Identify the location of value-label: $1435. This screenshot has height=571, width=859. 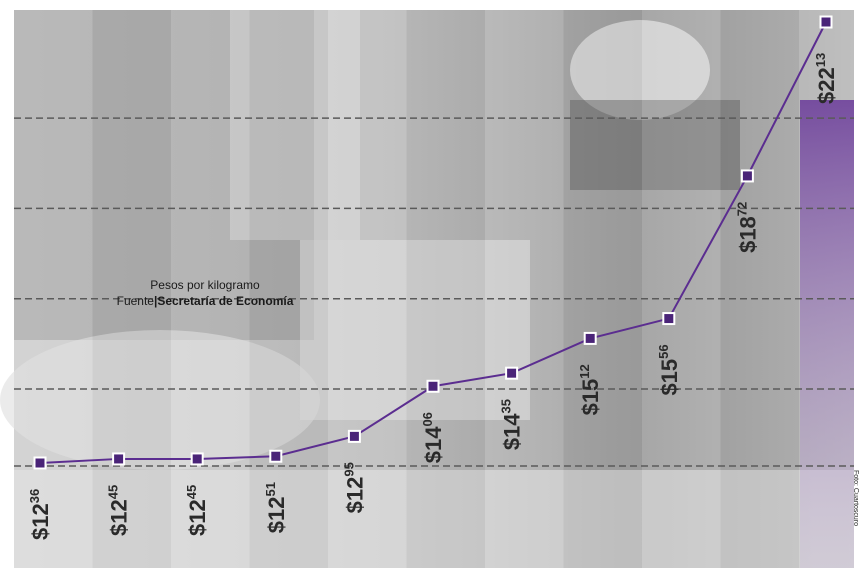
(512, 424).